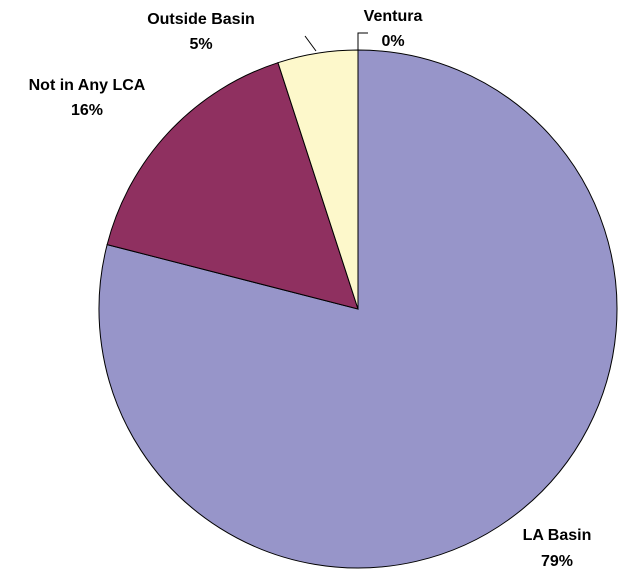  What do you see at coordinates (393, 16) in the screenshot?
I see `slice-label: Ventura` at bounding box center [393, 16].